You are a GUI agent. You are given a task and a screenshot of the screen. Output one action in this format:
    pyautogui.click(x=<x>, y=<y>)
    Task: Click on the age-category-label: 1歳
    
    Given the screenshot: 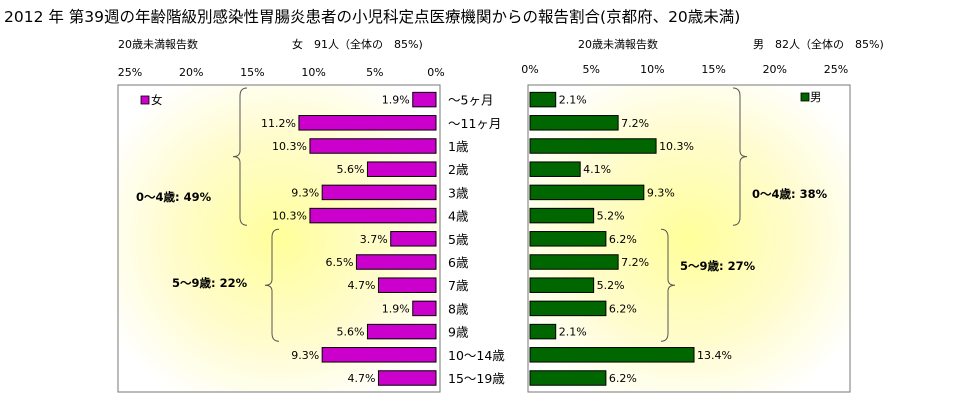 What is the action you would take?
    pyautogui.click(x=458, y=146)
    